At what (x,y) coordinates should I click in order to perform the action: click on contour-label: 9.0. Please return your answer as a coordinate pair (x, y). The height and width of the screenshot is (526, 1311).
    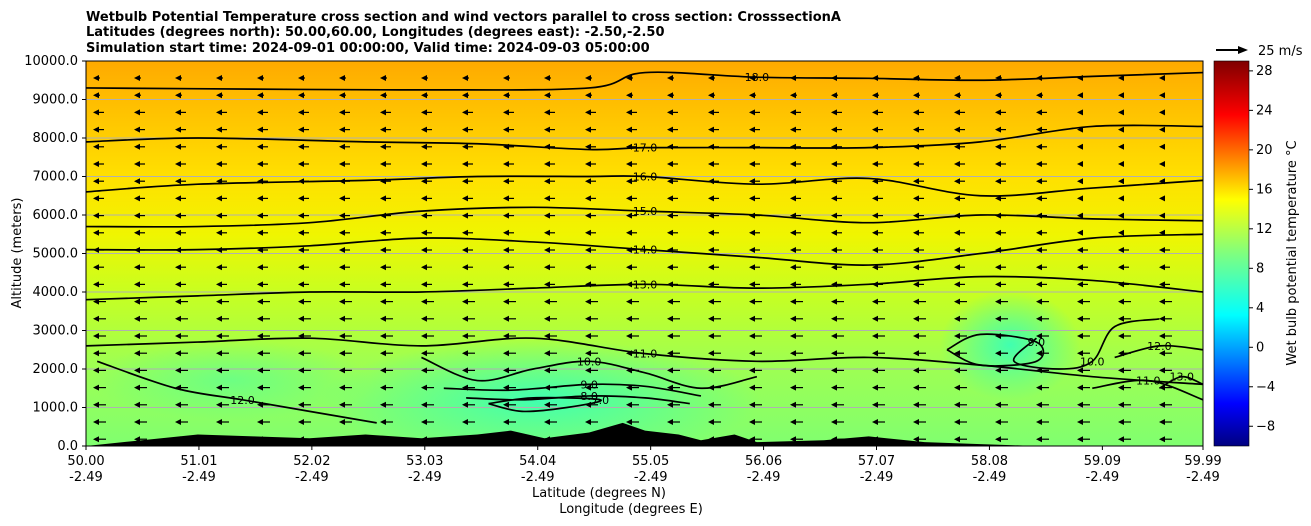
    Looking at the image, I should click on (1037, 342).